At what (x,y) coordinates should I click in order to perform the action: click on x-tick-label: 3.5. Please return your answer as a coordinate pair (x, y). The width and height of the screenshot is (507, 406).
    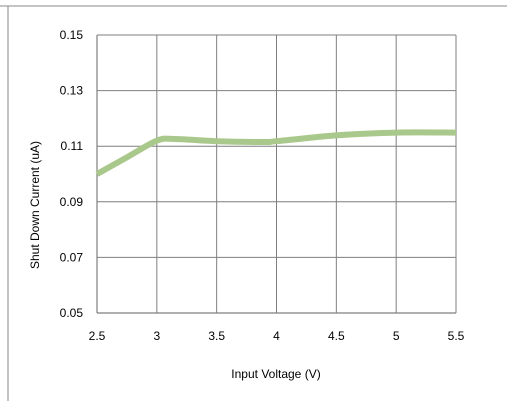
    Looking at the image, I should click on (216, 336).